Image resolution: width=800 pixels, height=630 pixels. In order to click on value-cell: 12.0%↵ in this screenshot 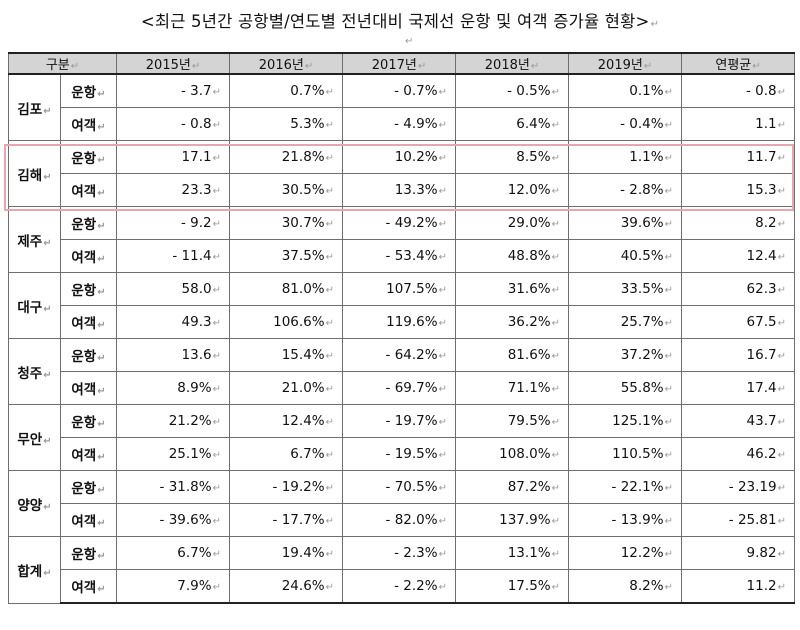, I will do `click(512, 190)`.